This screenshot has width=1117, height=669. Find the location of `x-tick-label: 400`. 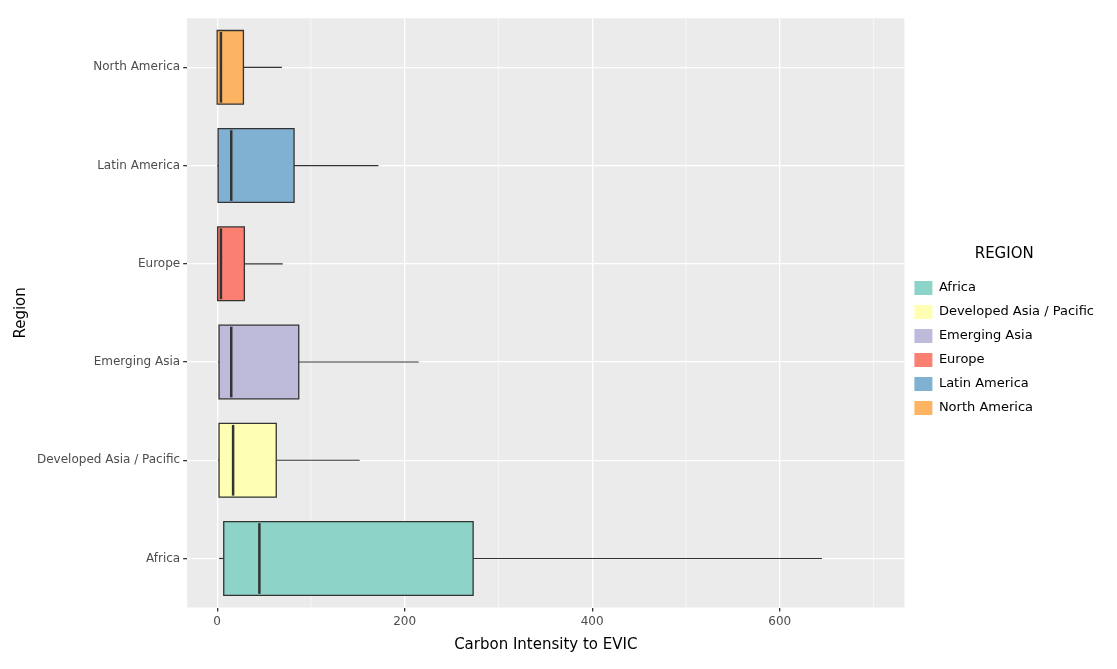

x-tick-label: 400 is located at coordinates (592, 620).